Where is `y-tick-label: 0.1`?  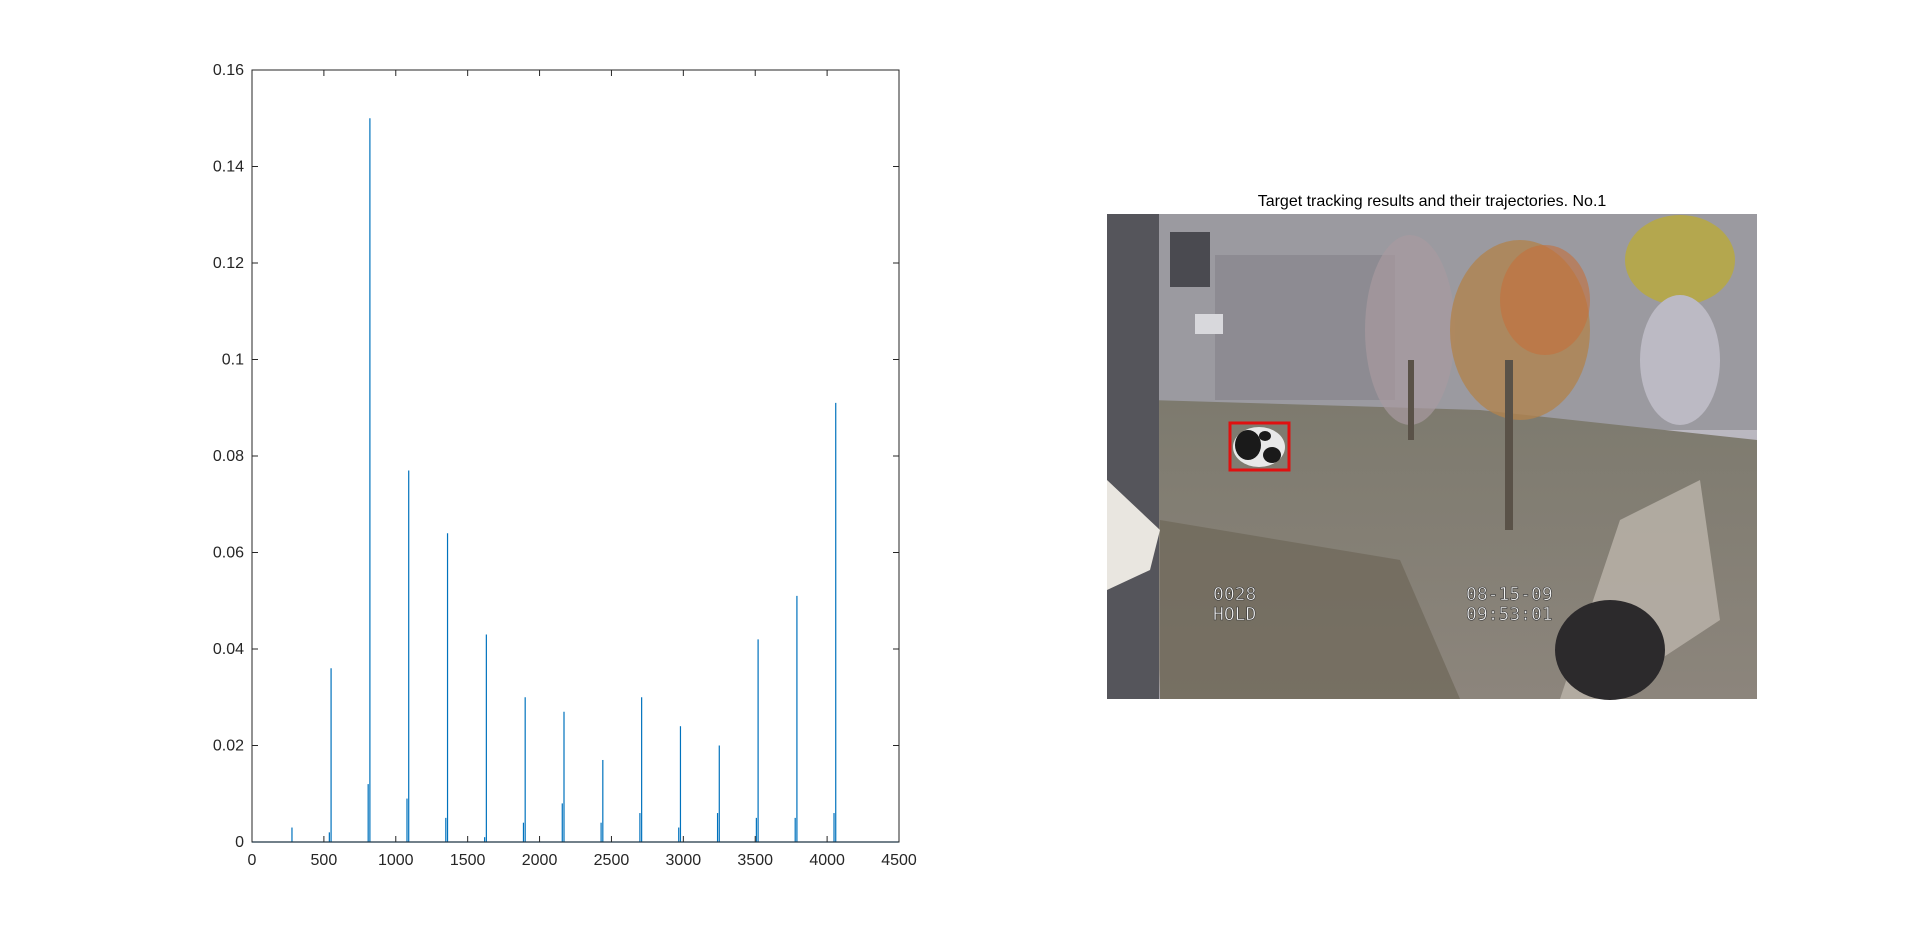 y-tick-label: 0.1 is located at coordinates (233, 360).